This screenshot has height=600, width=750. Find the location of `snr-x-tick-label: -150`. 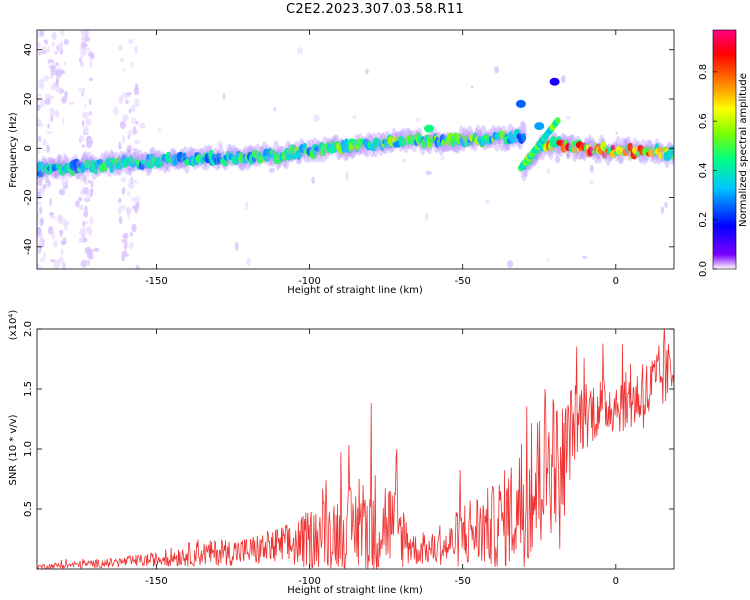

snr-x-tick-label: -150 is located at coordinates (156, 581).